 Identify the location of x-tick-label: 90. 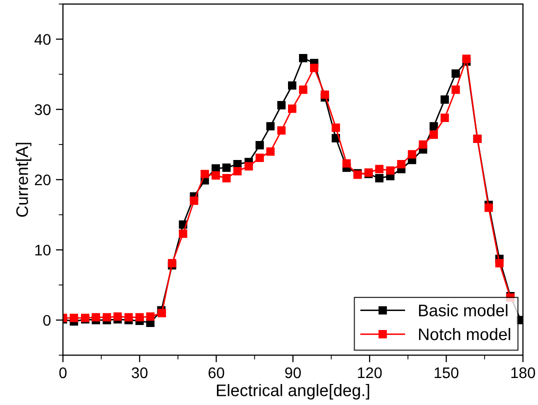
(293, 372).